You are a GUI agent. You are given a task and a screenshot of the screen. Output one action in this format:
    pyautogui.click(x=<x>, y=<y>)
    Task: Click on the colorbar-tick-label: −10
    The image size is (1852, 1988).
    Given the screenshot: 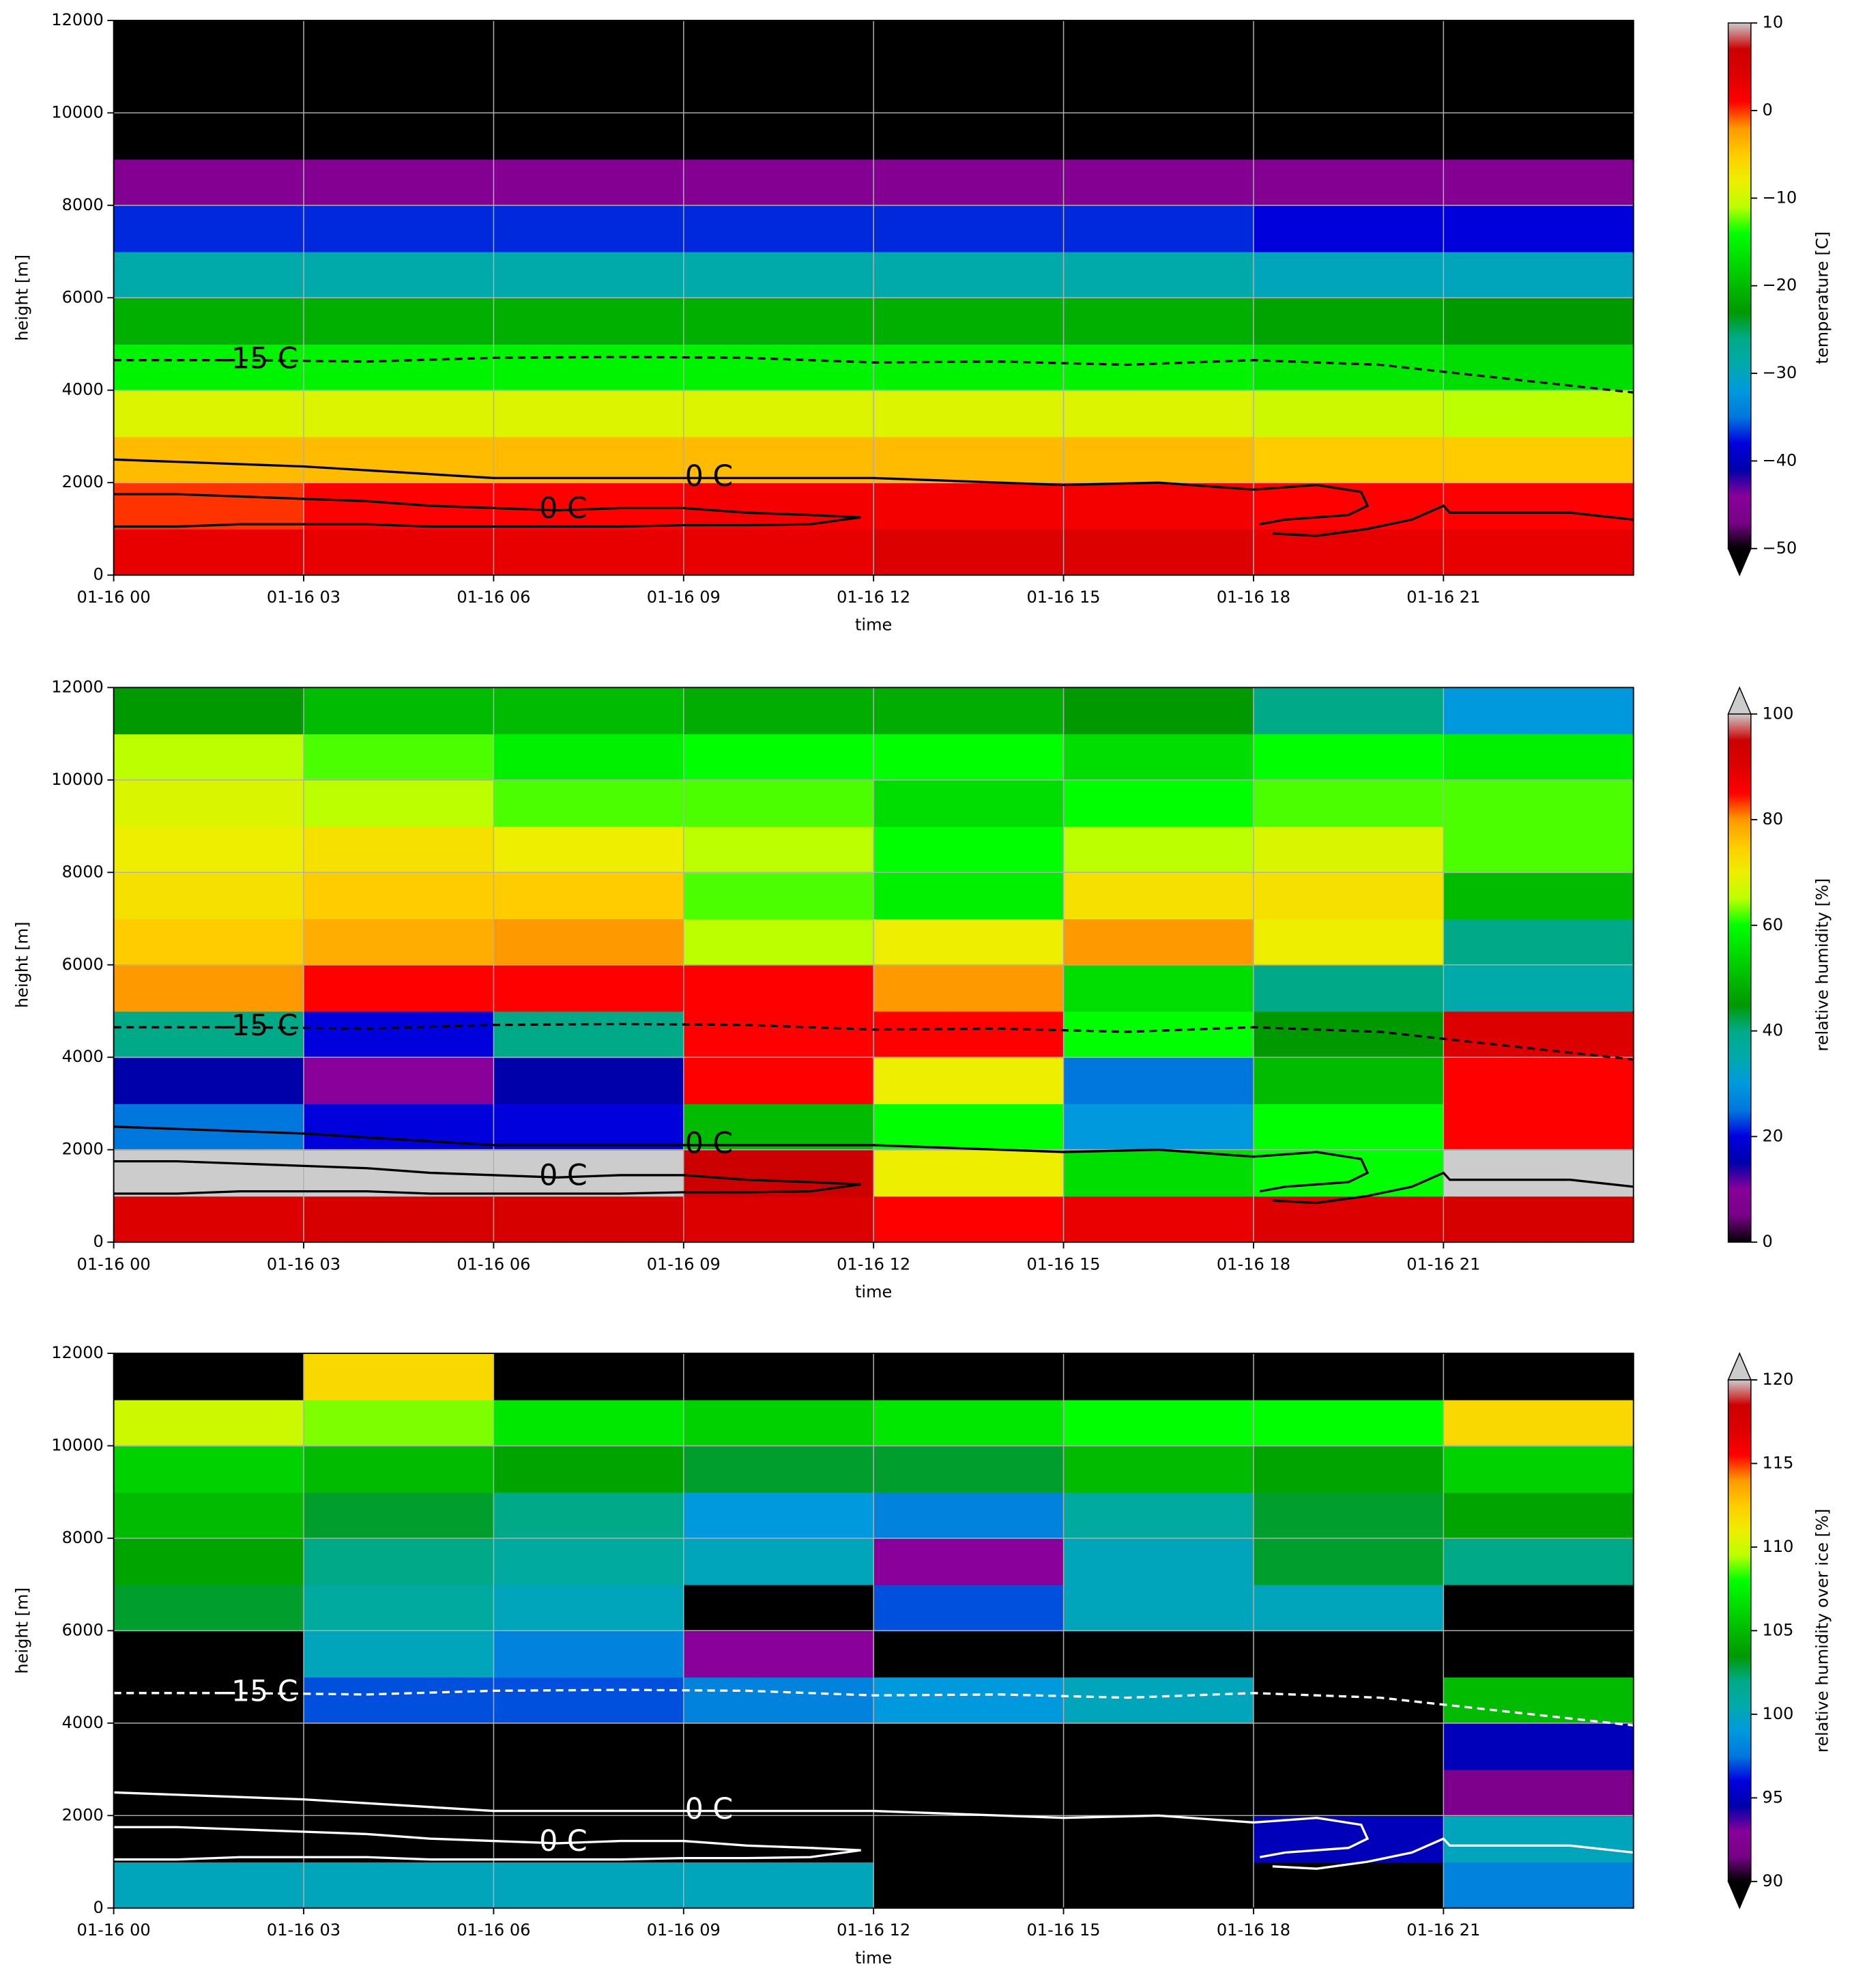 What is the action you would take?
    pyautogui.click(x=1780, y=197)
    